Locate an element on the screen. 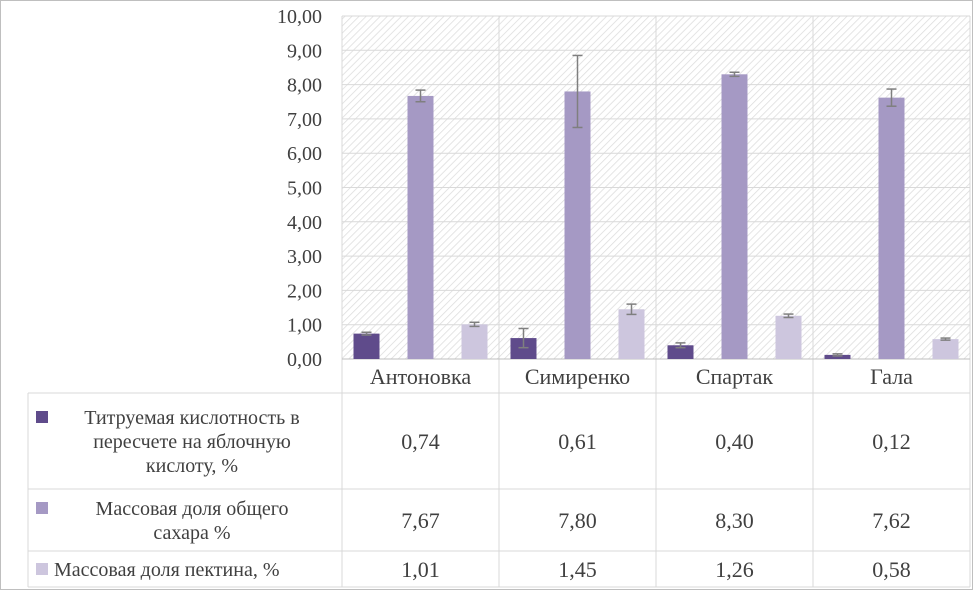 The width and height of the screenshot is (973, 590). y-tick-label: 1,00 is located at coordinates (304, 326).